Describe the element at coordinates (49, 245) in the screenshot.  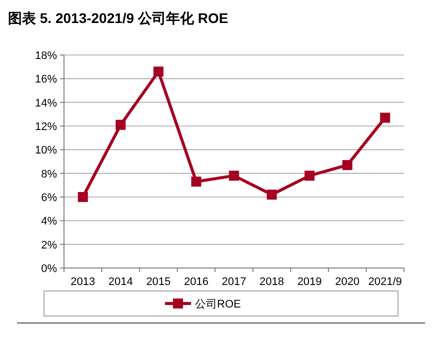
I see `y-tick-label: 2%` at that location.